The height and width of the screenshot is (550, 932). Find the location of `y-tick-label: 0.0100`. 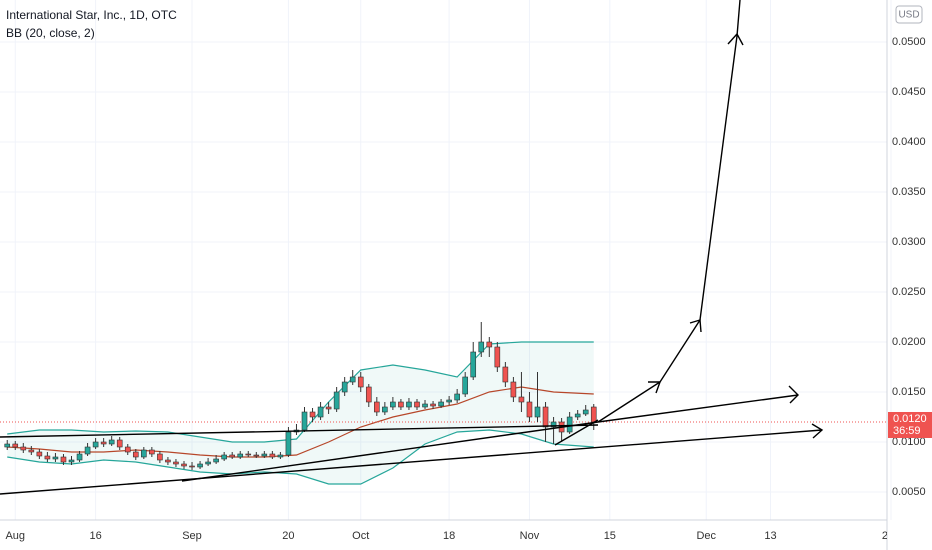

y-tick-label: 0.0100 is located at coordinates (909, 442).